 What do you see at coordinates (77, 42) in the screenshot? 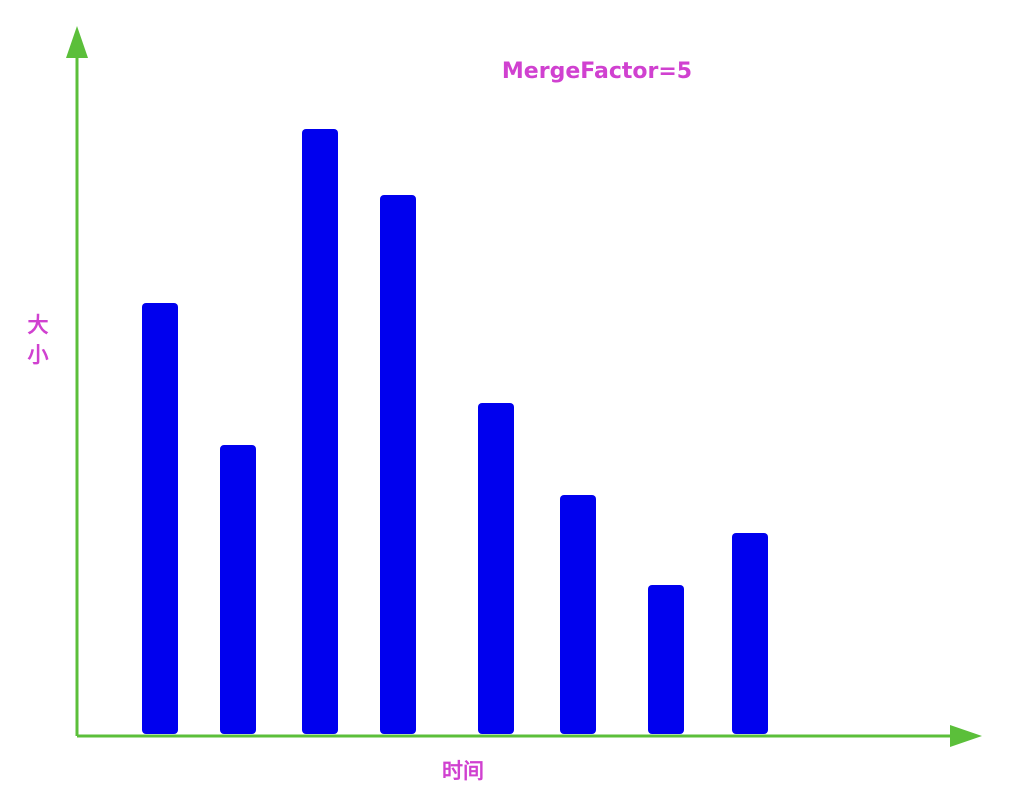
I see `y-axis-arrow-icon` at bounding box center [77, 42].